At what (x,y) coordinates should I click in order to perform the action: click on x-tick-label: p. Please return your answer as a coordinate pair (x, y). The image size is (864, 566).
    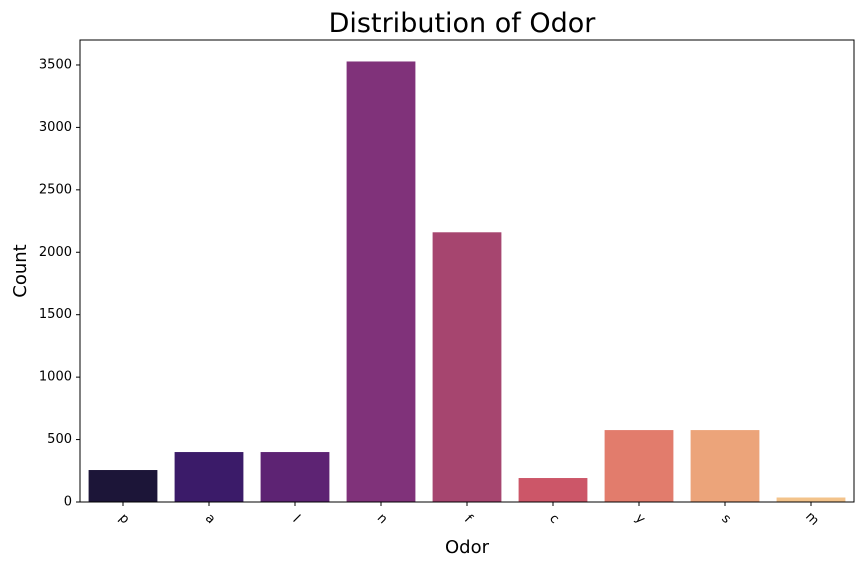
    Looking at the image, I should click on (124, 519).